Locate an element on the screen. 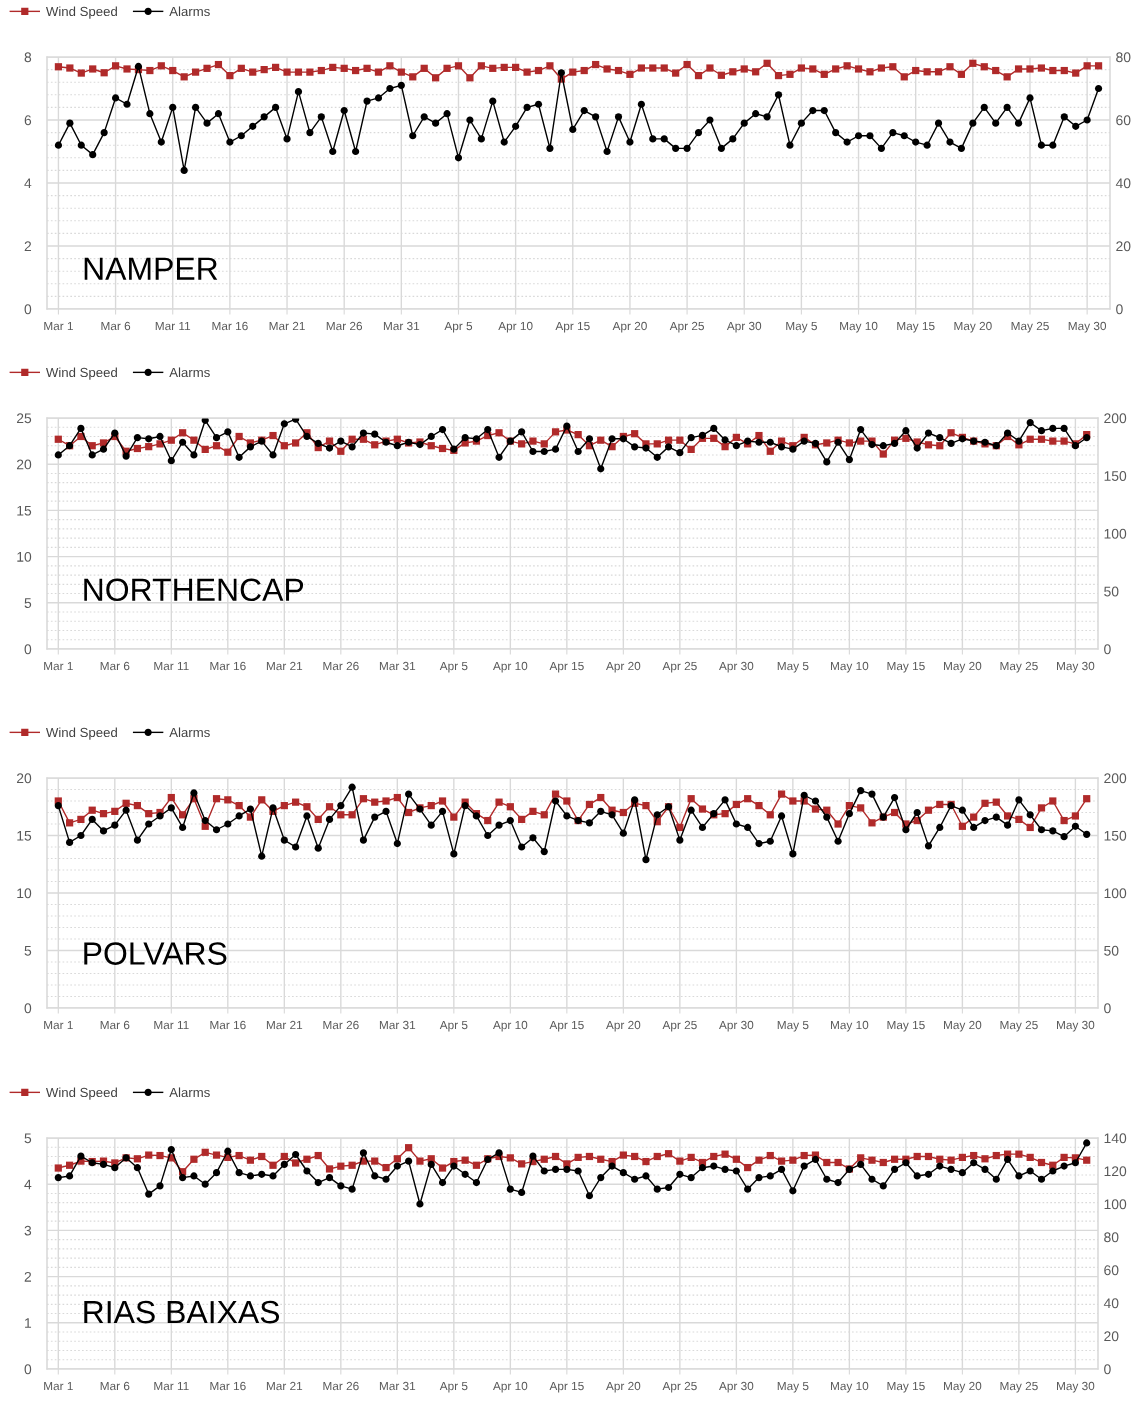  y-tick-label: 15 is located at coordinates (24, 510).